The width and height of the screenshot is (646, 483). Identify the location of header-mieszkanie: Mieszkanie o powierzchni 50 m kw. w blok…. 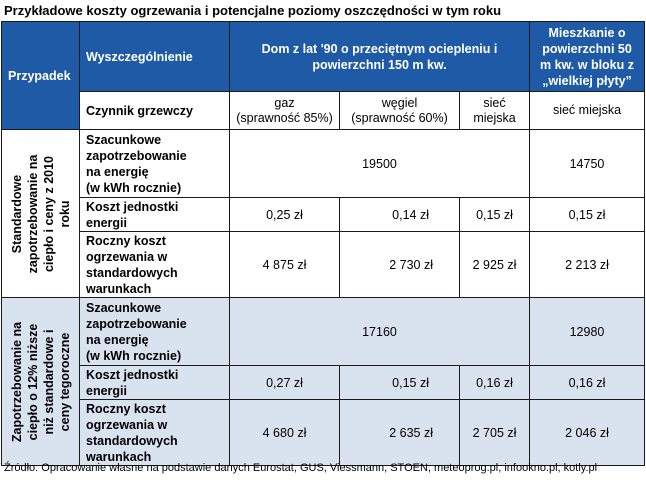
(587, 56).